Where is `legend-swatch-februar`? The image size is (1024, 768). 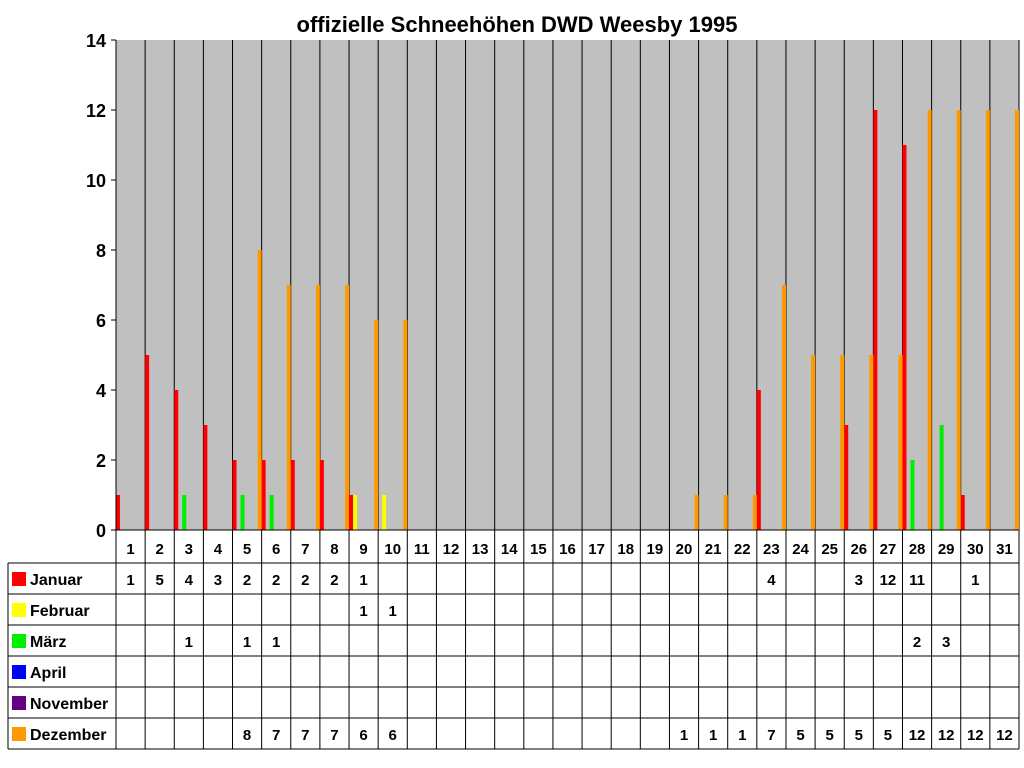 legend-swatch-februar is located at coordinates (19, 610).